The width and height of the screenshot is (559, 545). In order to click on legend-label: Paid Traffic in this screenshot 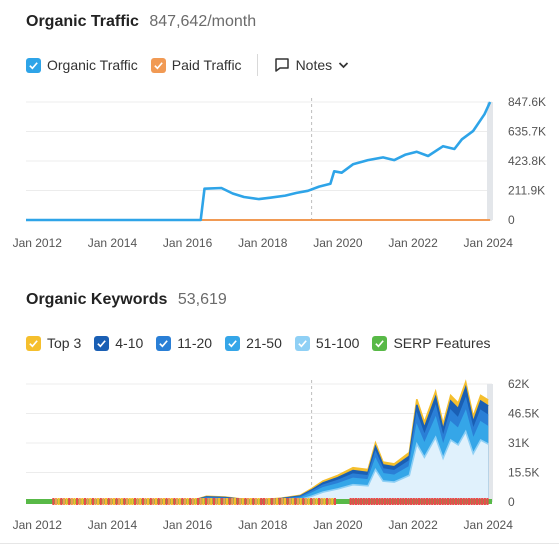, I will do `click(206, 65)`.